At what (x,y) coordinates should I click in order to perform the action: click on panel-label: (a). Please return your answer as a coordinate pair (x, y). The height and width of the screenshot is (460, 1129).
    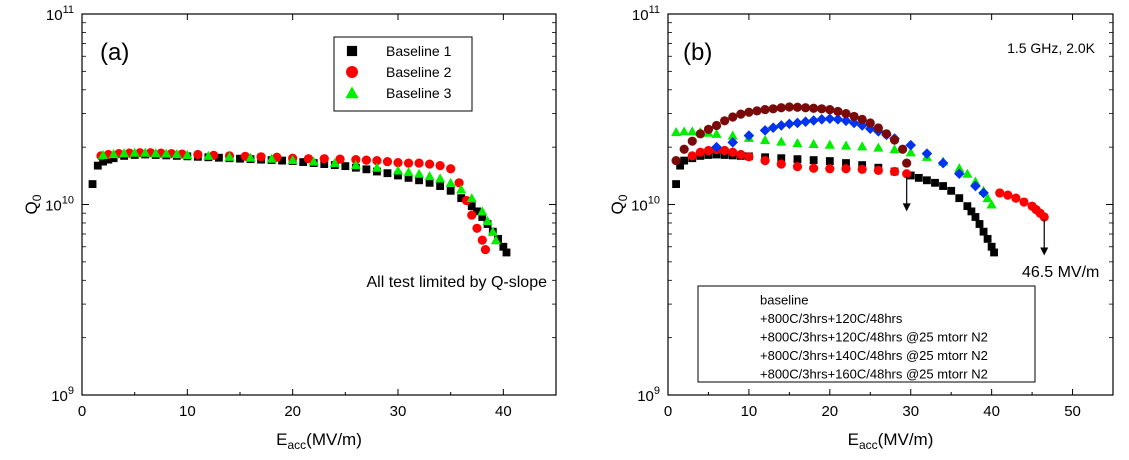
    Looking at the image, I should click on (114, 52).